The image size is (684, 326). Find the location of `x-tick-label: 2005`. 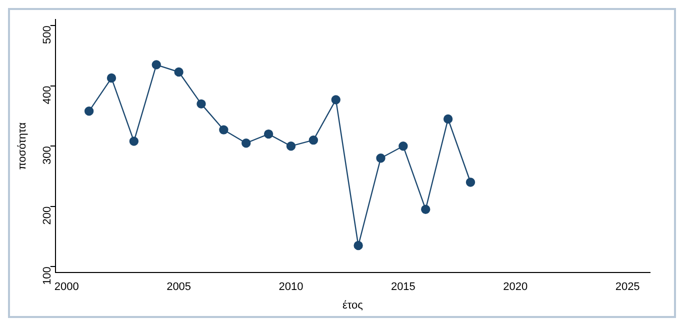

x-tick-label: 2005 is located at coordinates (179, 287).